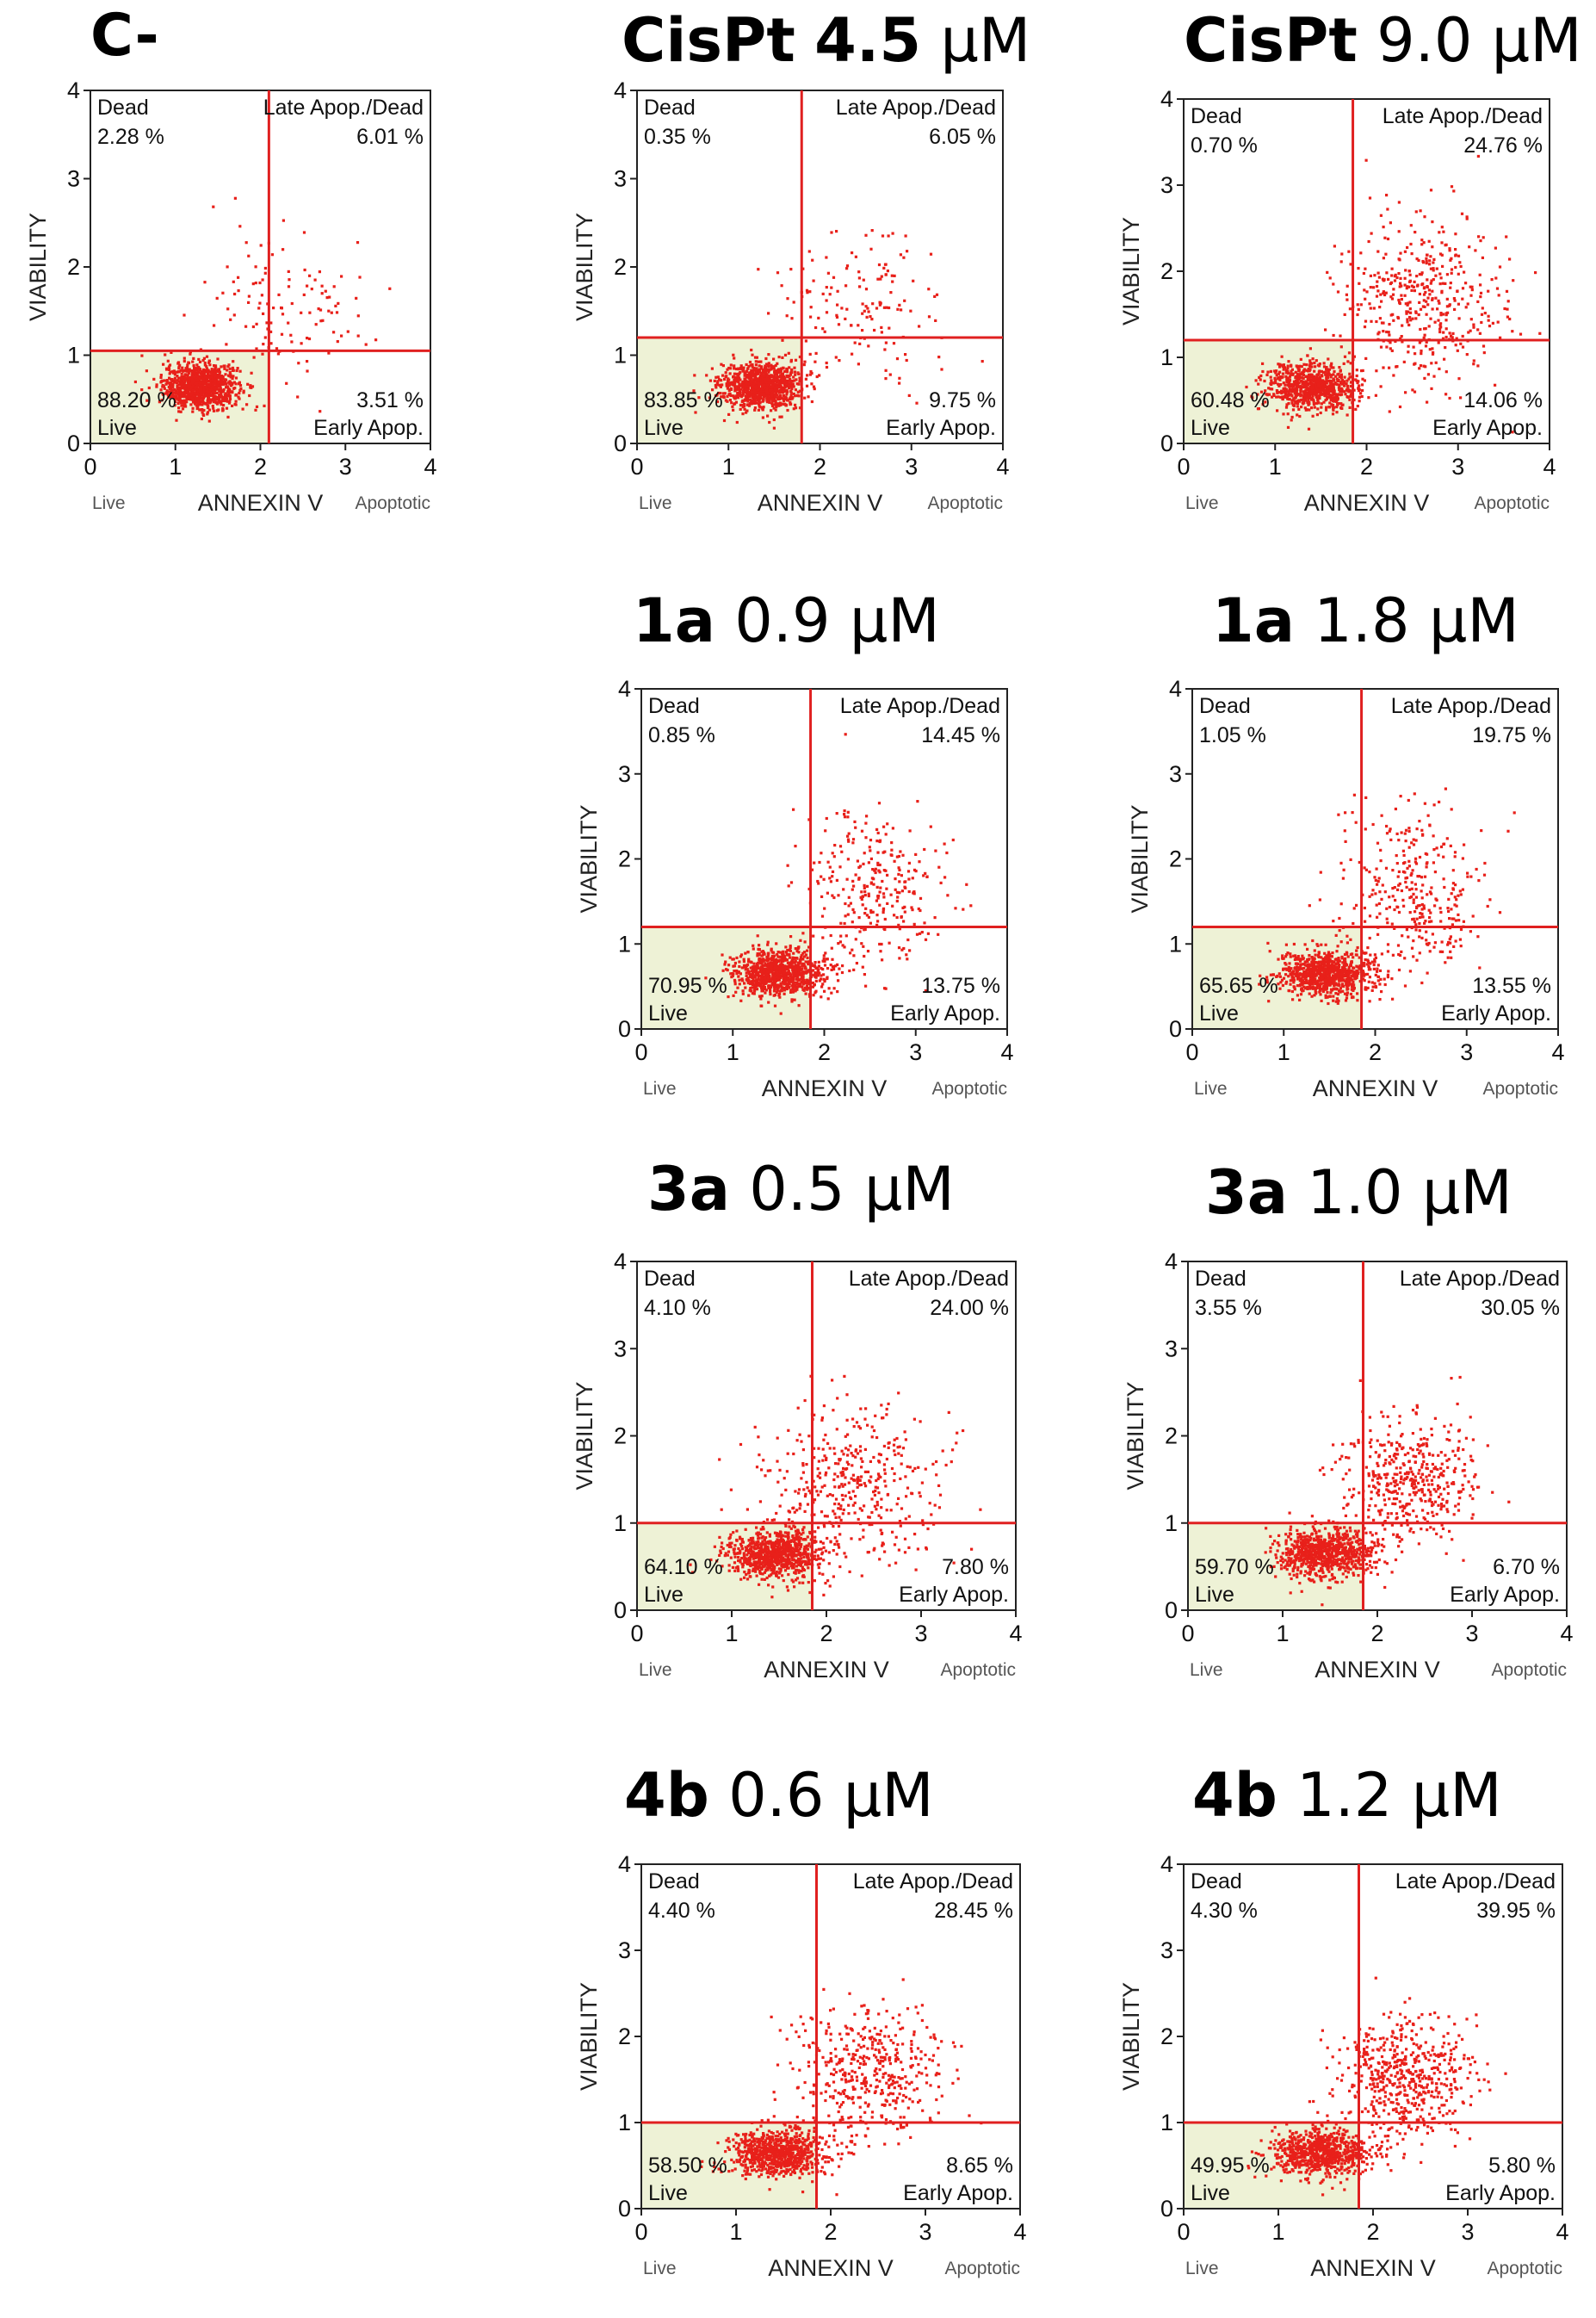 This screenshot has height=2318, width=1596. What do you see at coordinates (1275, 467) in the screenshot?
I see `x-tick-label: 1` at bounding box center [1275, 467].